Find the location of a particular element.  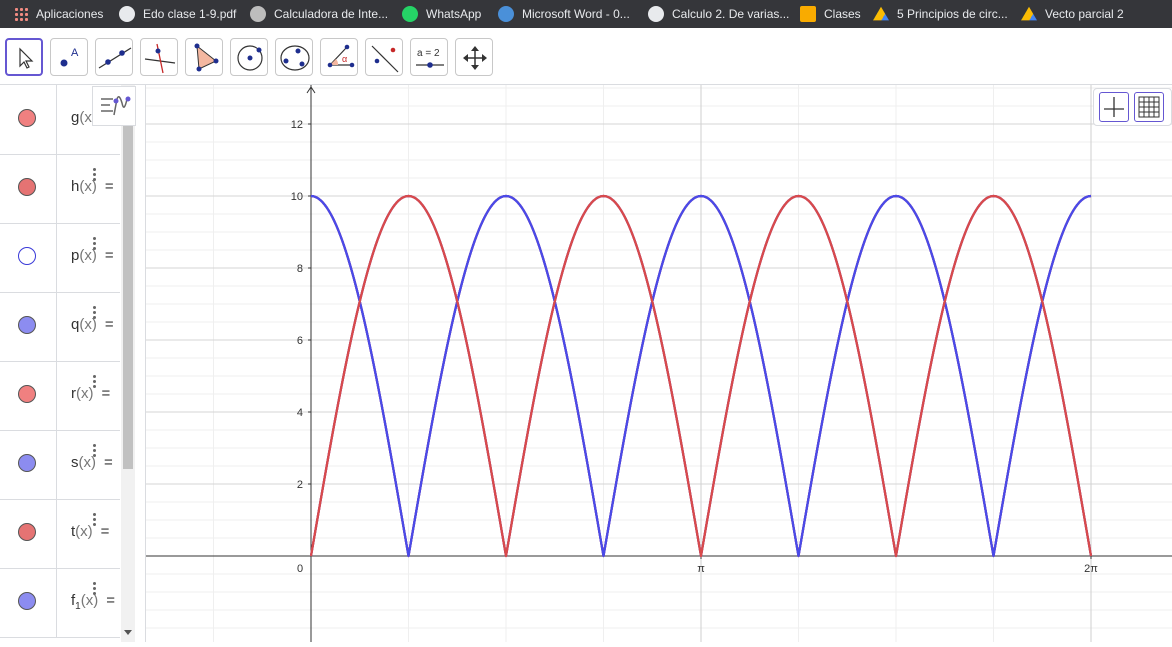

toggle-axes-button is located at coordinates (1114, 107).